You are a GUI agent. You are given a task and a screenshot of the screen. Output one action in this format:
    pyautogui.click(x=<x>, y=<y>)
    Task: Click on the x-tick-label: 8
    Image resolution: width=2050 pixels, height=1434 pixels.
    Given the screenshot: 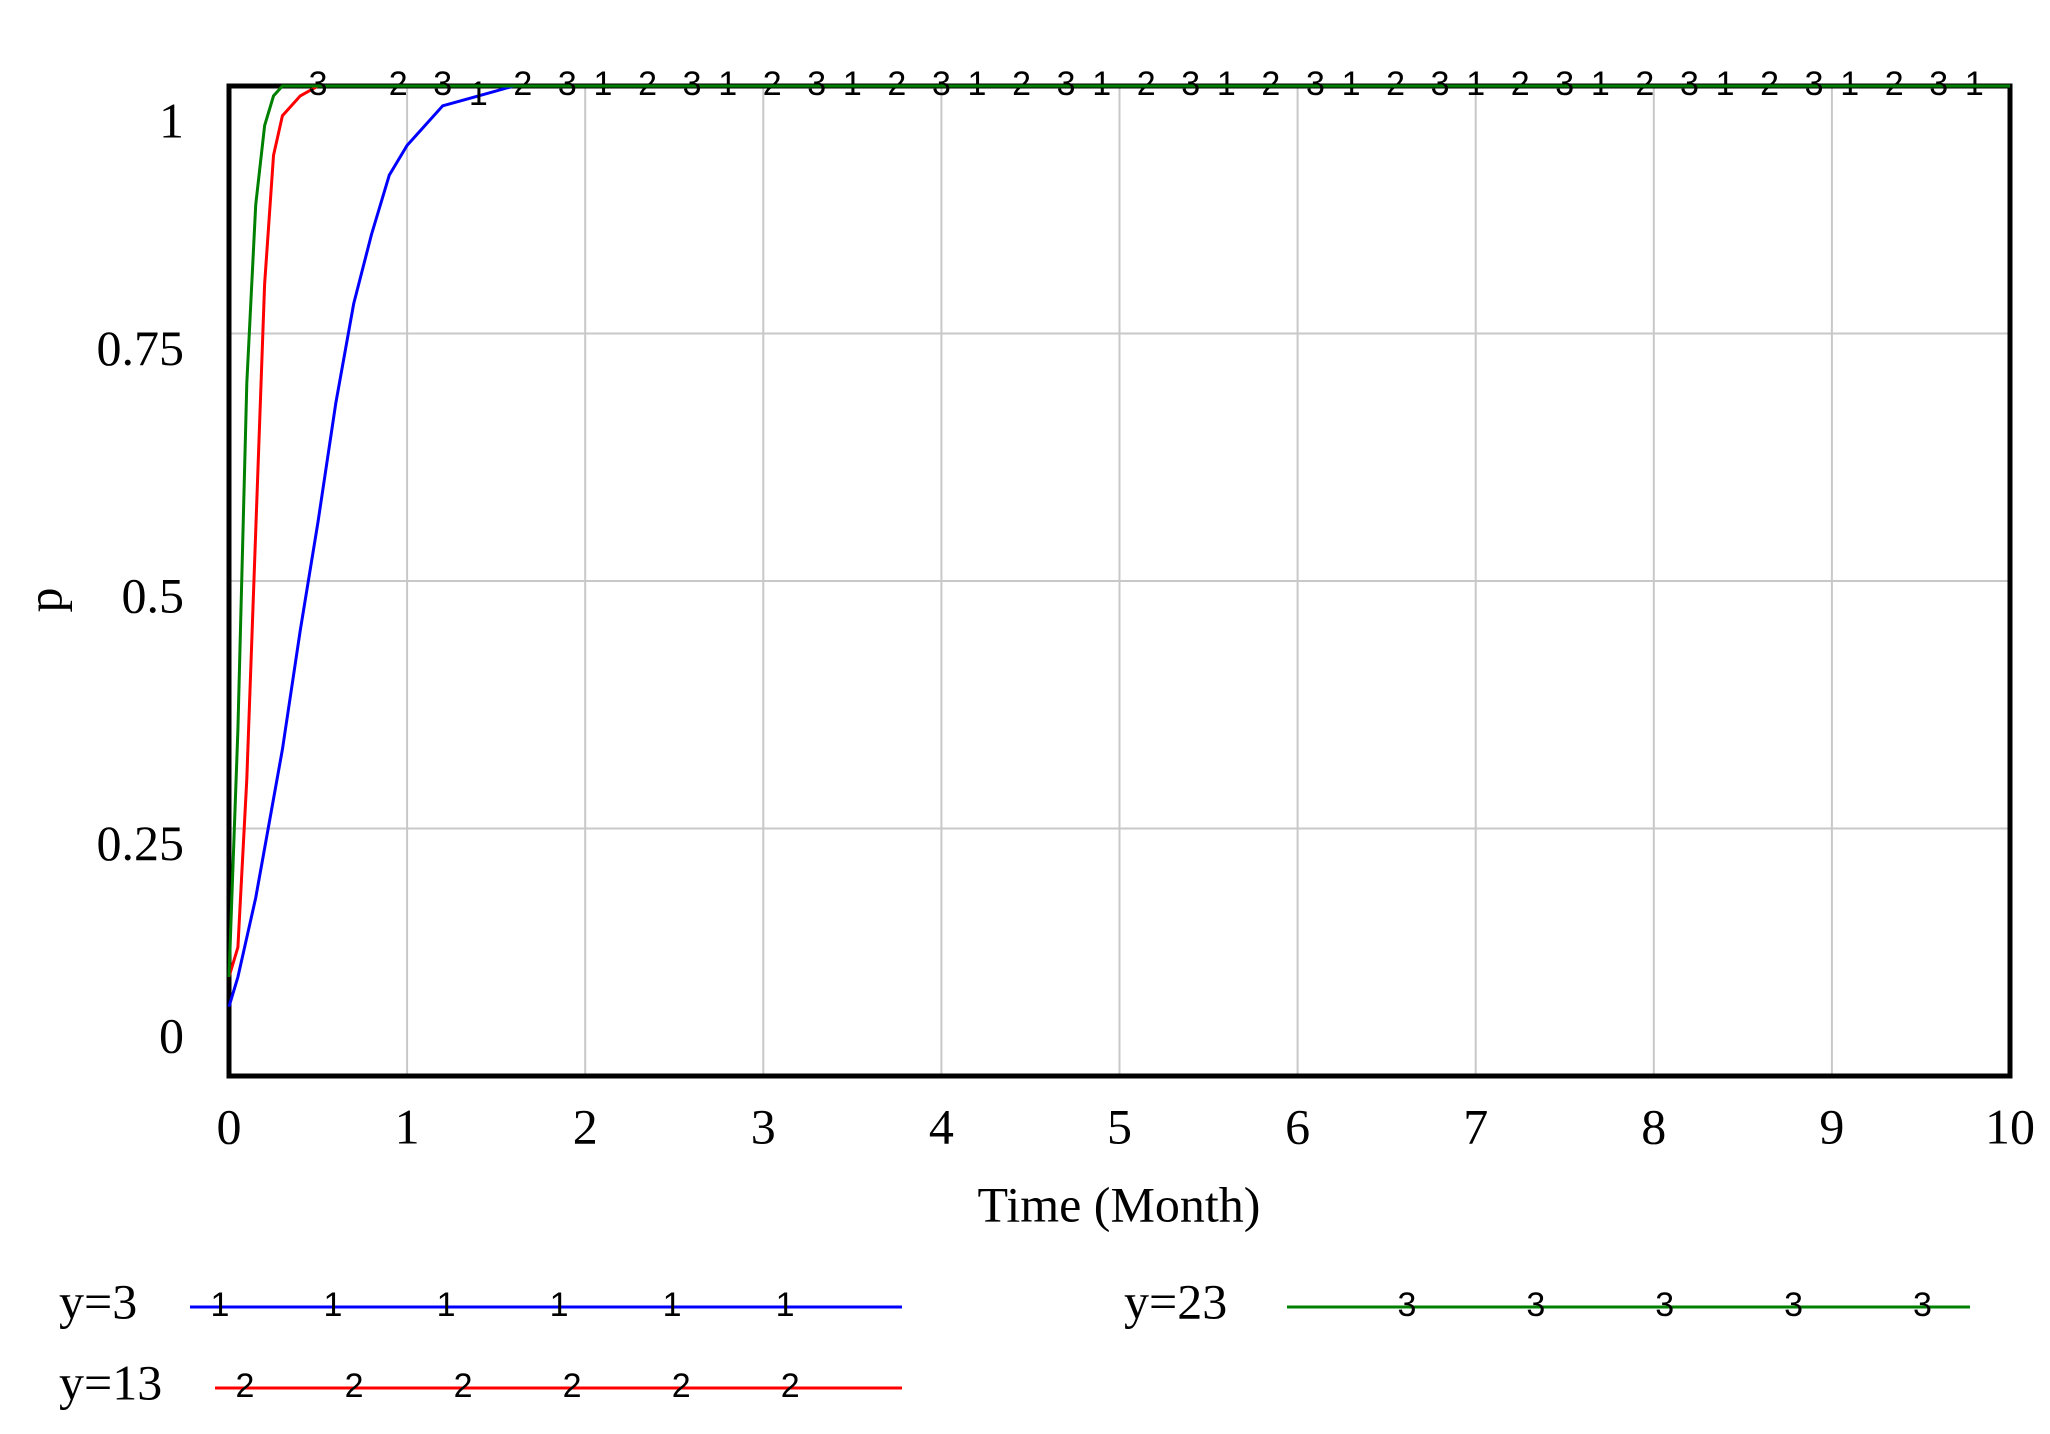 What is the action you would take?
    pyautogui.click(x=1653, y=1126)
    